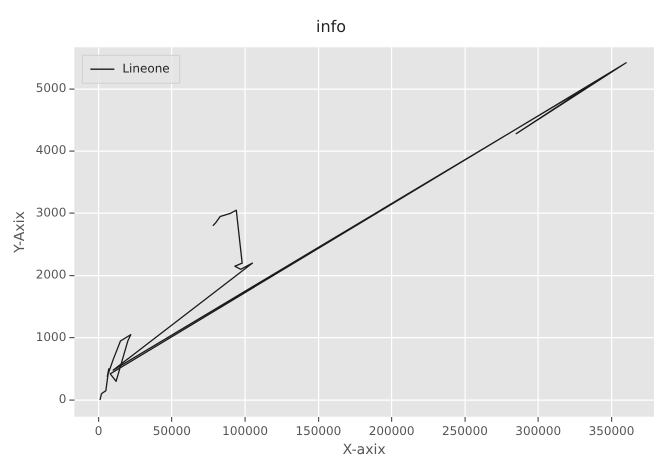 The image size is (670, 467). I want to click on y-tick-label: 2000, so click(51, 275).